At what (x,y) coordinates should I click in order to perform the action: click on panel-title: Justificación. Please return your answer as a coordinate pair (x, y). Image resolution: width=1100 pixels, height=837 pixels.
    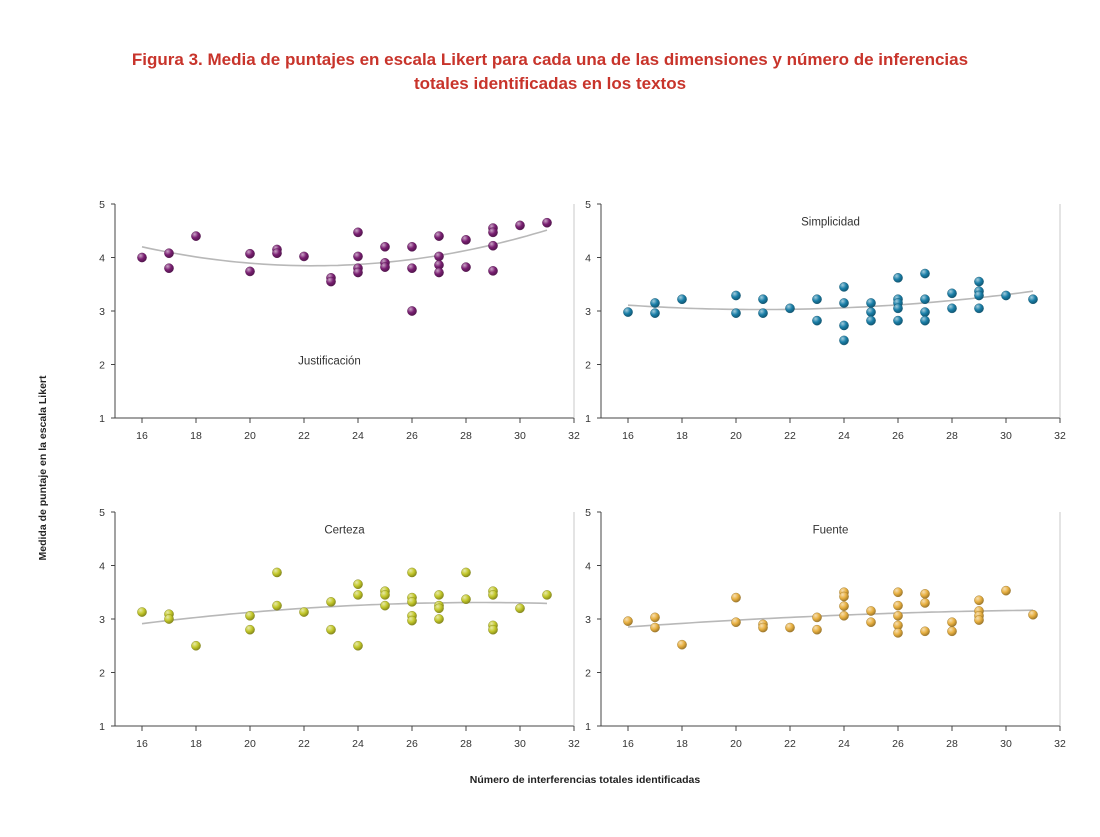
    Looking at the image, I should click on (329, 362).